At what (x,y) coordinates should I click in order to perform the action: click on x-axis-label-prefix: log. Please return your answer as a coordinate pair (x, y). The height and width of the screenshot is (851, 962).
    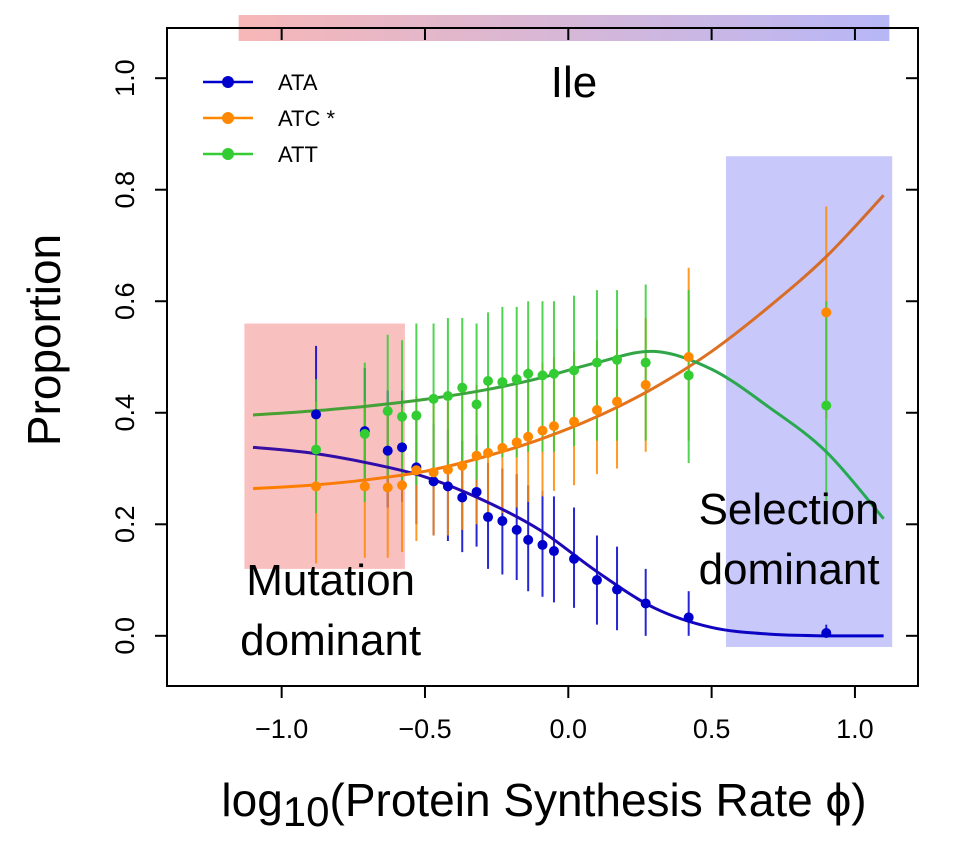
    Looking at the image, I should click on (251, 800).